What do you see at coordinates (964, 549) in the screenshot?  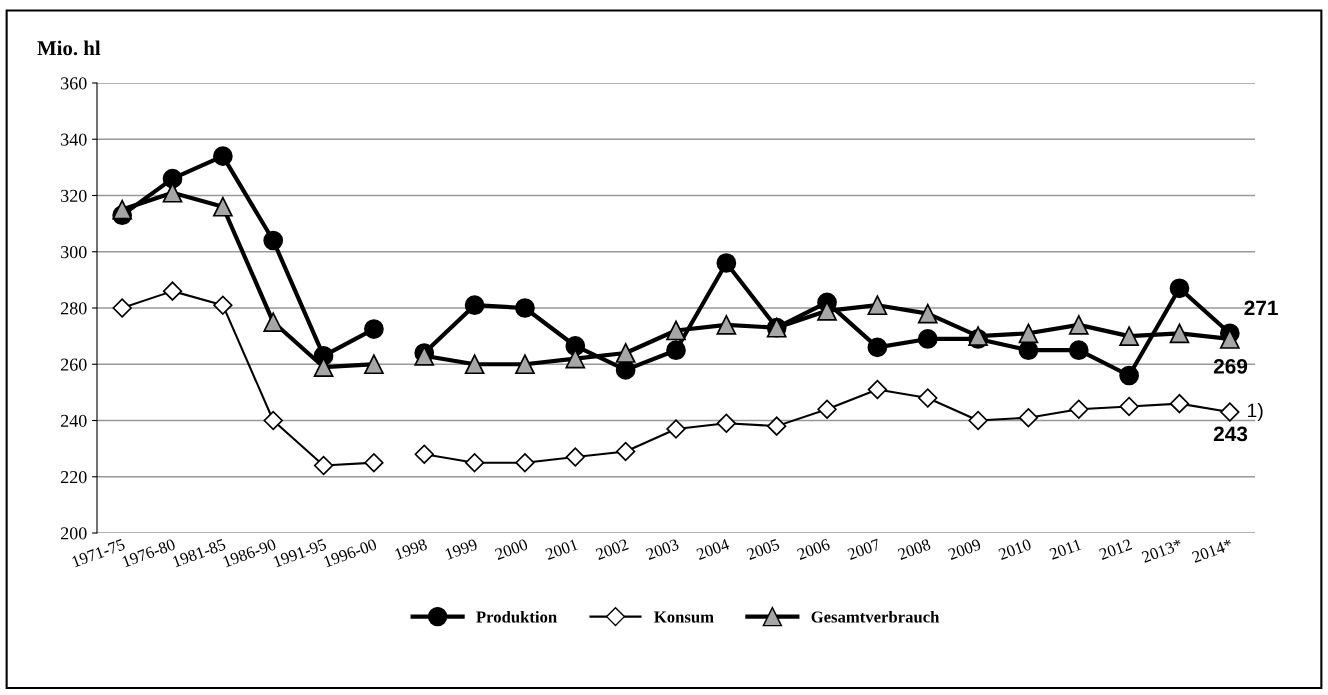 I see `x-tick-label: 2009` at bounding box center [964, 549].